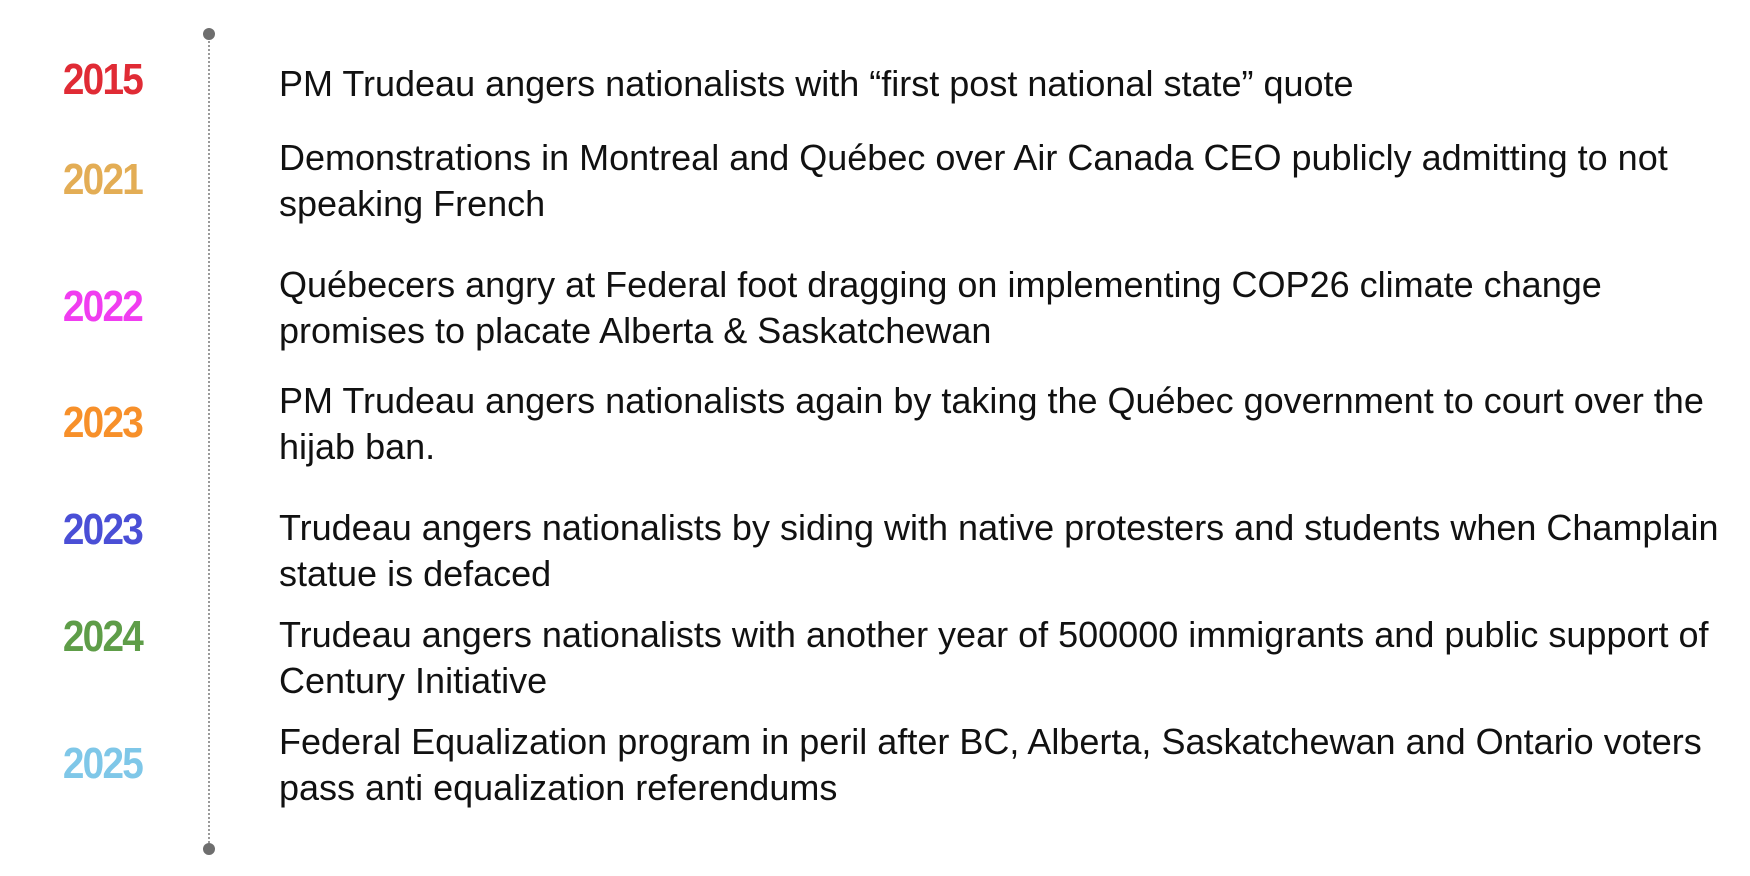 The height and width of the screenshot is (876, 1750). I want to click on event-year: 2024, so click(103, 636).